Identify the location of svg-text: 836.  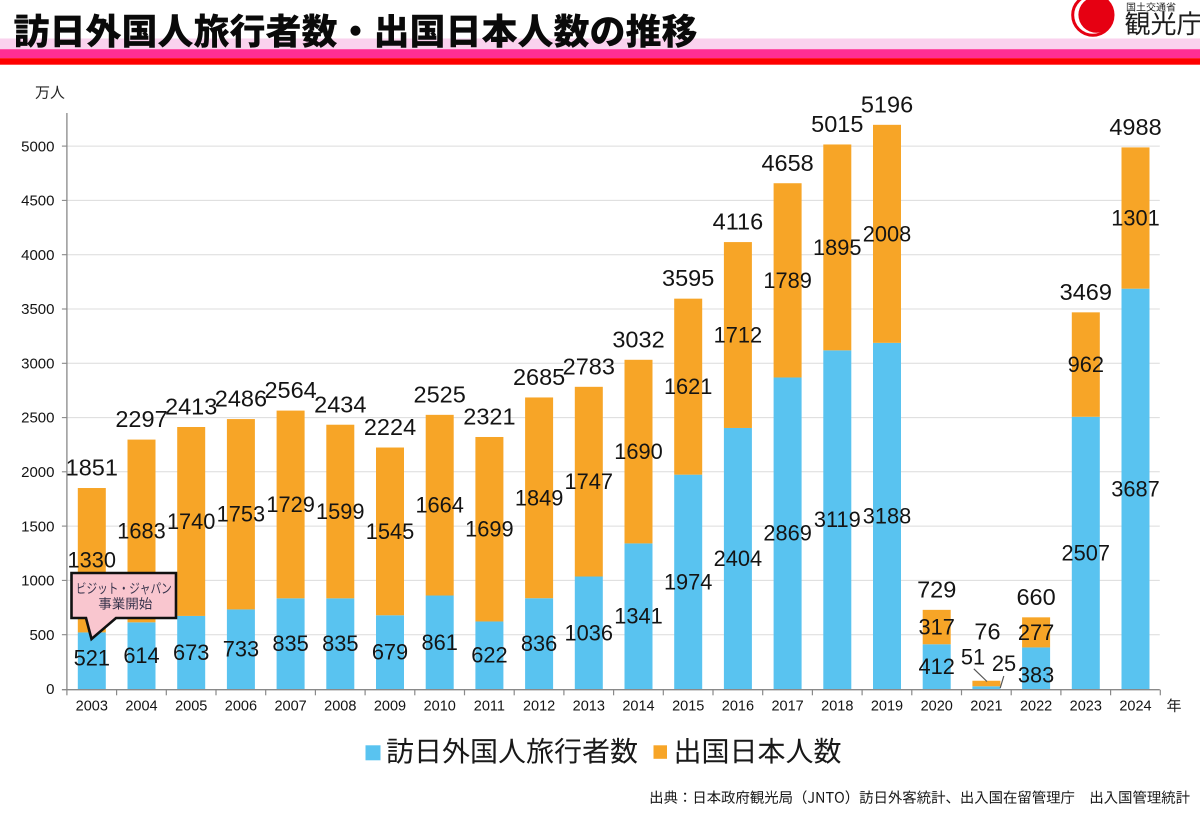
(539, 643).